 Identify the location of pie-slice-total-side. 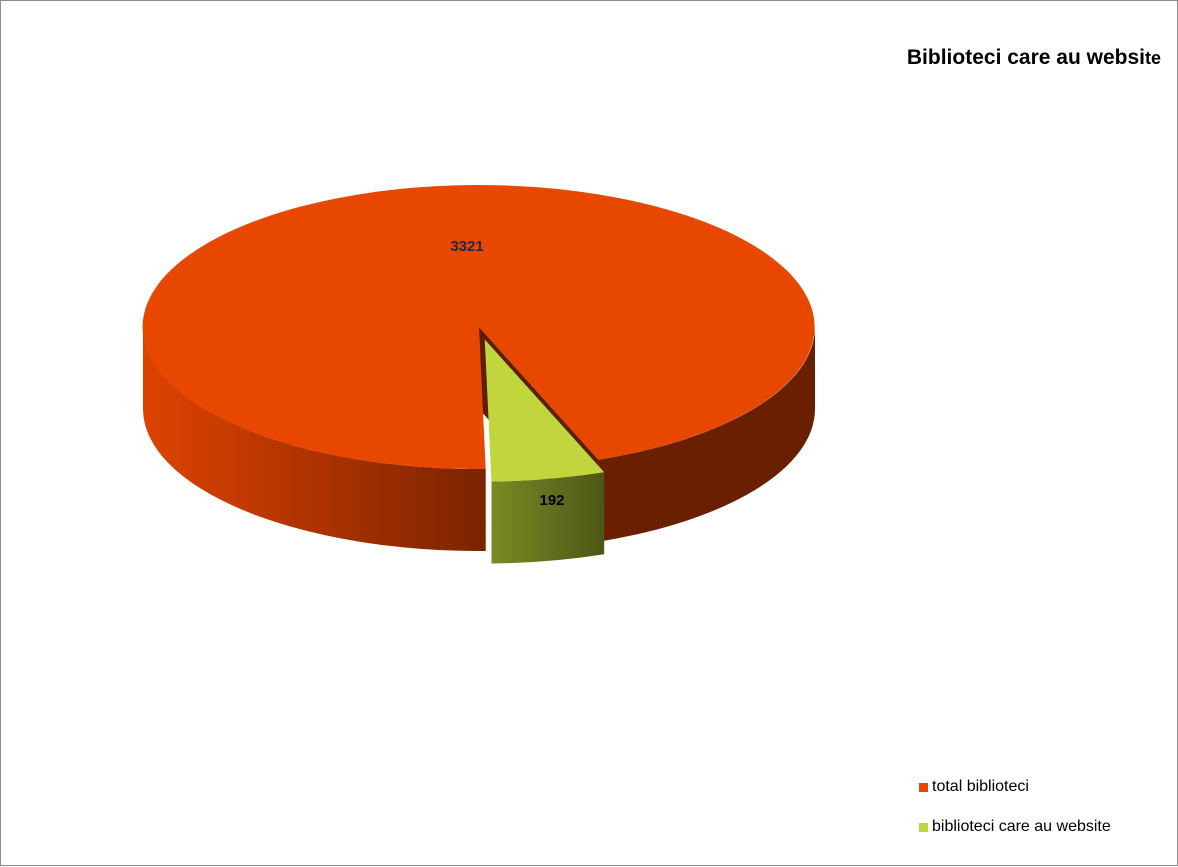
(314, 439).